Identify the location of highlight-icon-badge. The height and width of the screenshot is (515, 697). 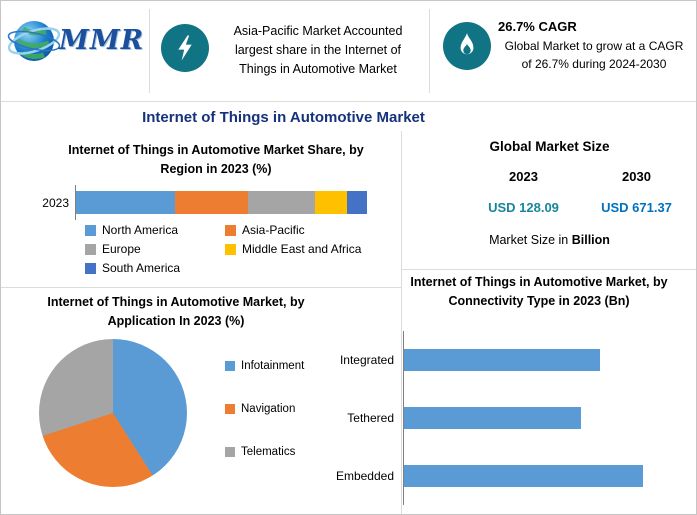
(185, 48).